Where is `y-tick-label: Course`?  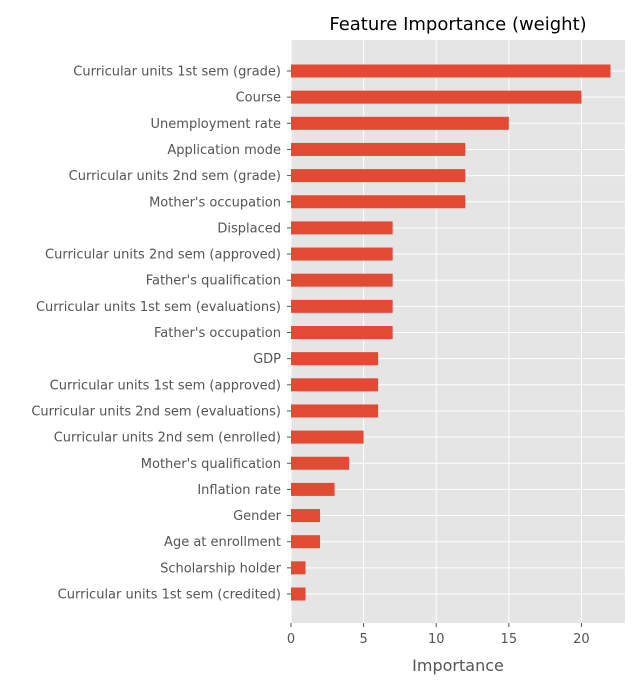 y-tick-label: Course is located at coordinates (258, 98).